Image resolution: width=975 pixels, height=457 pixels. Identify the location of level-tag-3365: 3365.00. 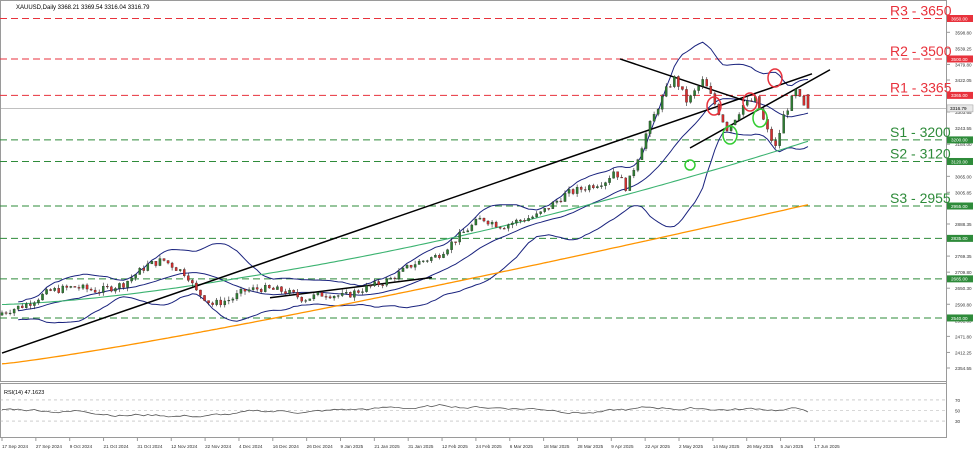
(959, 95).